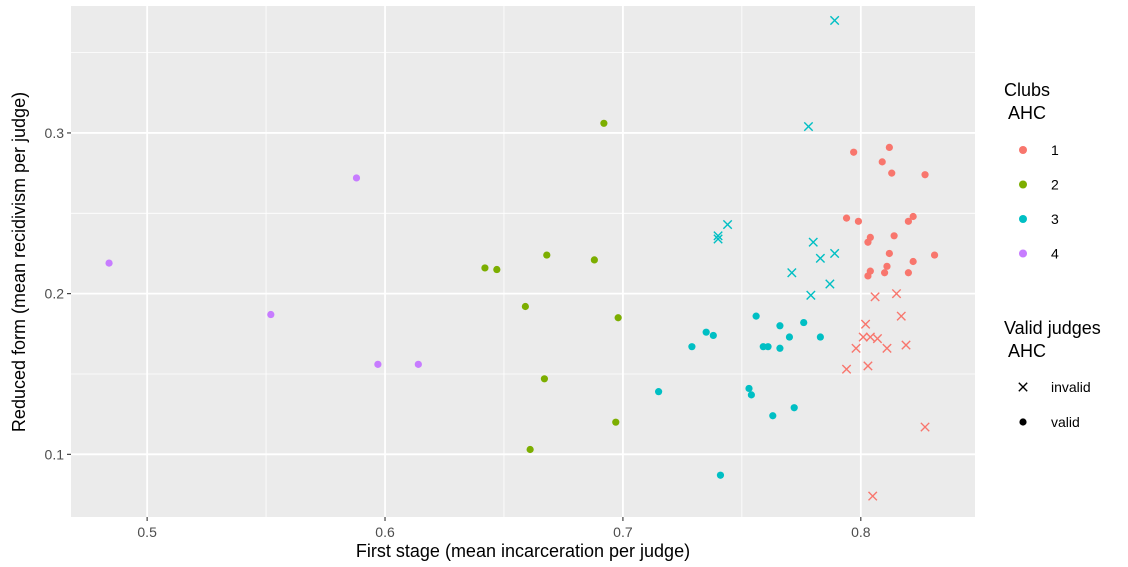 The image size is (1128, 567). I want to click on legend-title: AHC, so click(1027, 351).